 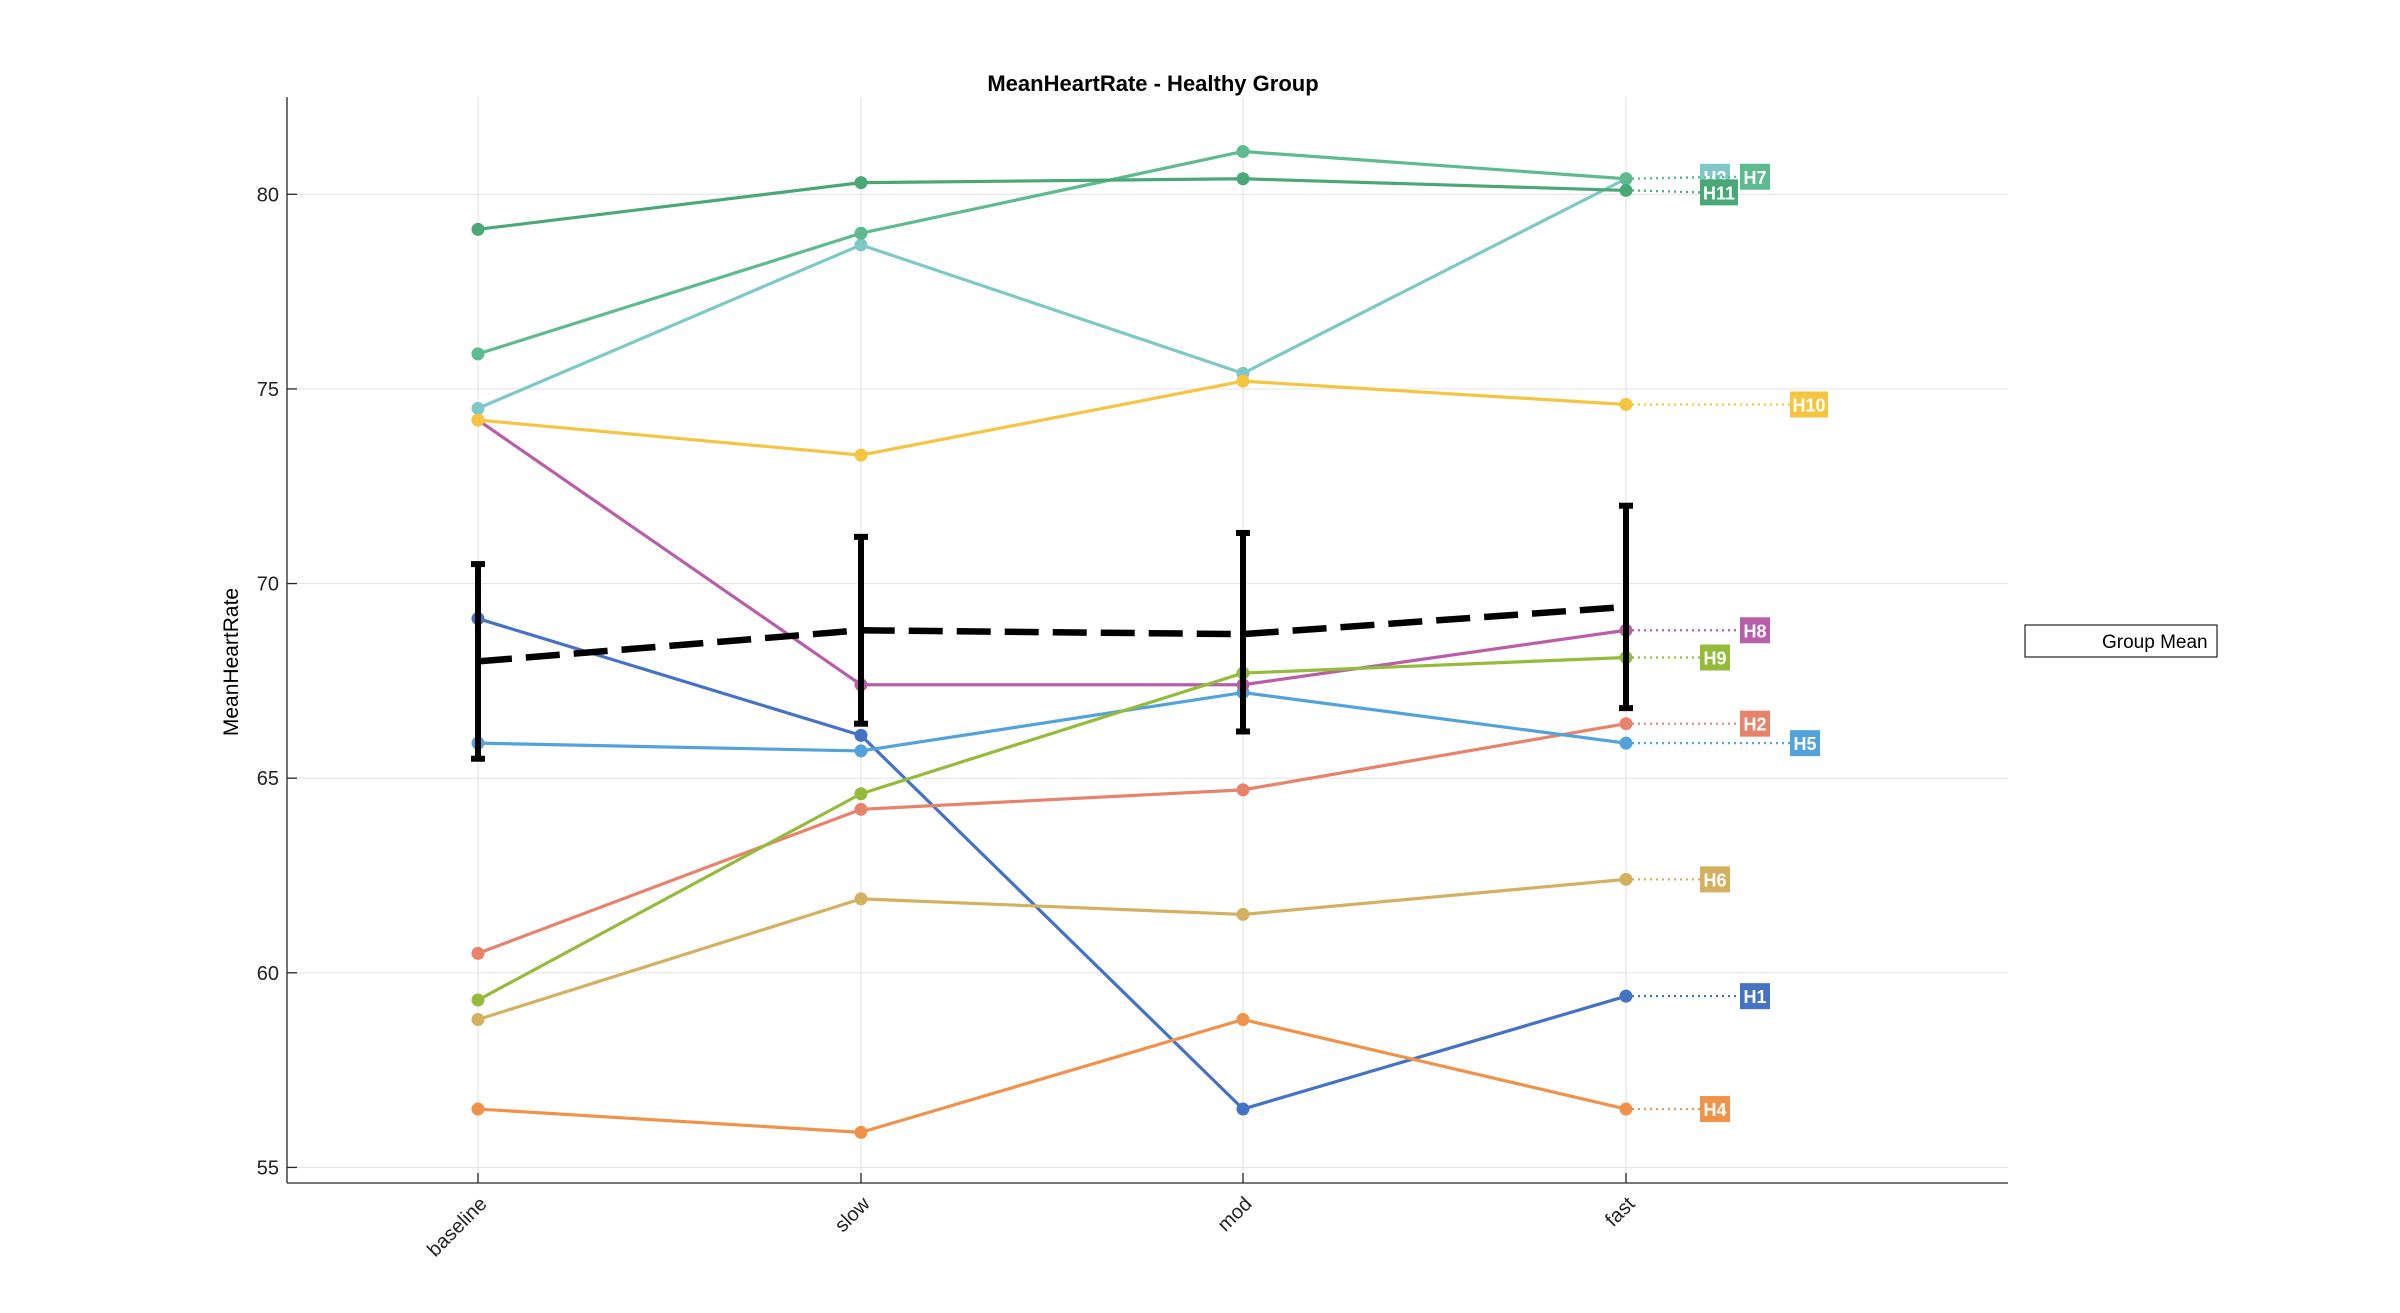 What do you see at coordinates (268, 195) in the screenshot?
I see `y-tick-label: 80` at bounding box center [268, 195].